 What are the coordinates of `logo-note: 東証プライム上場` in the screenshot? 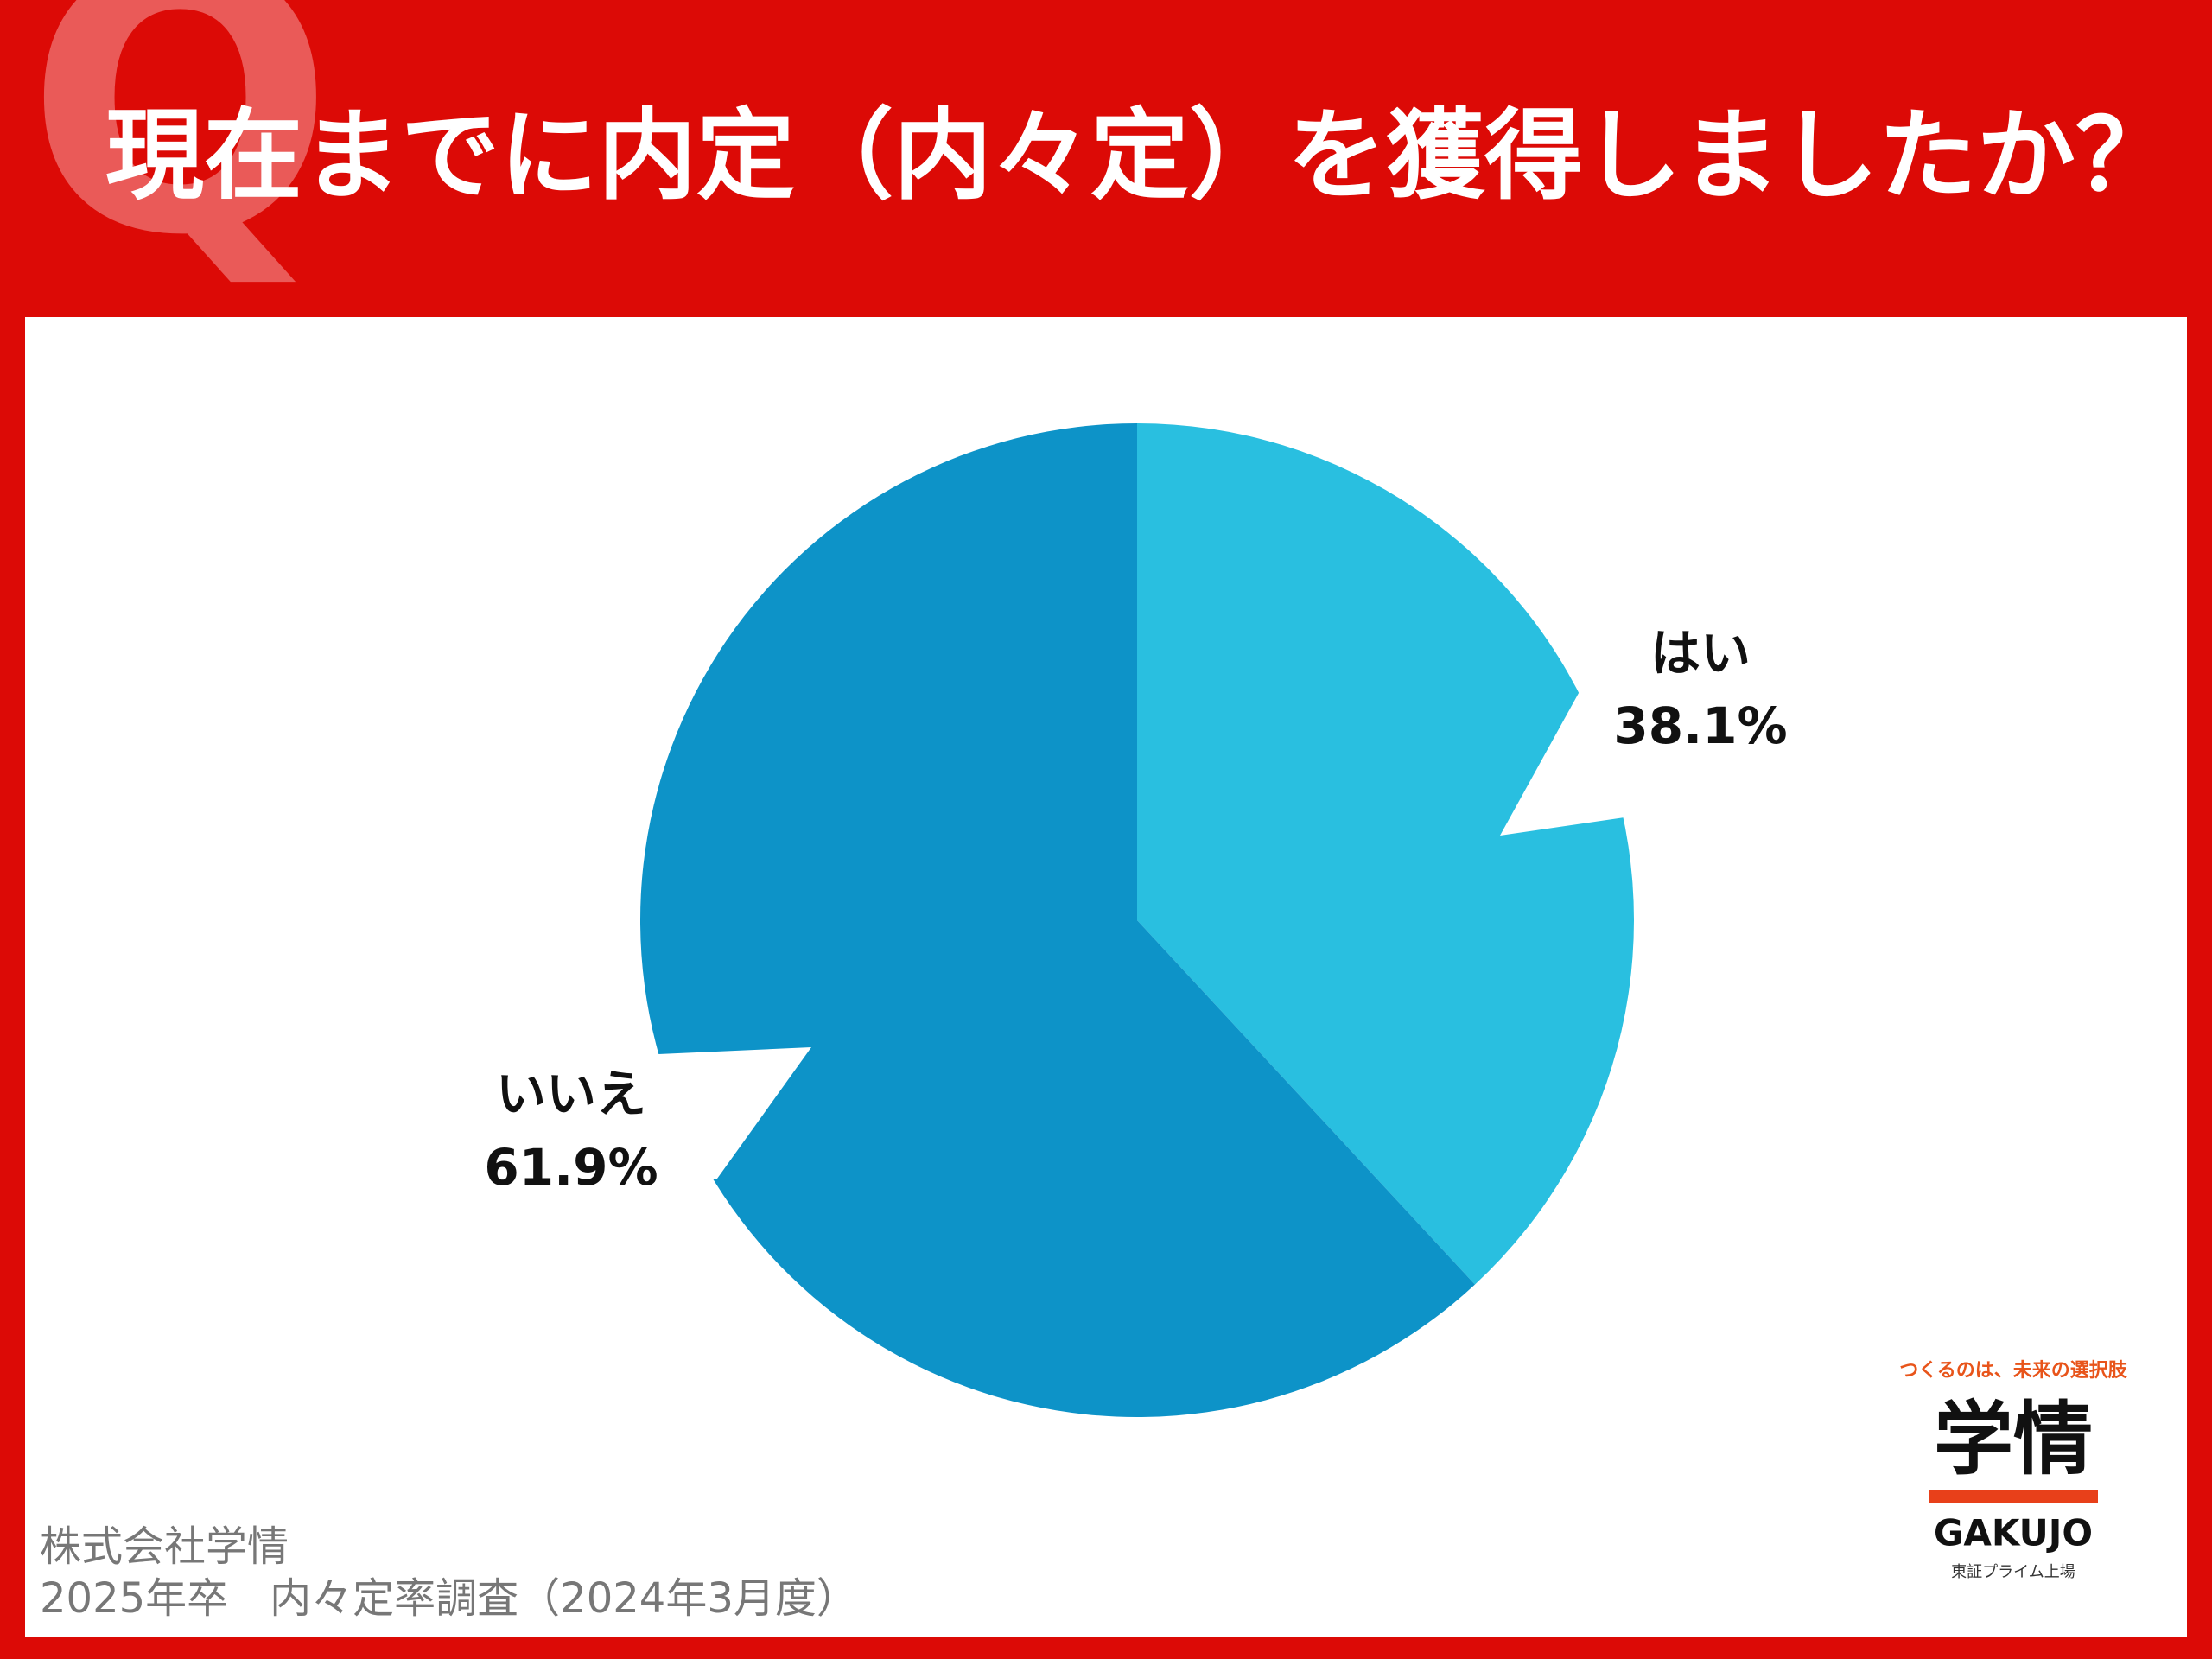 It's located at (2013, 1572).